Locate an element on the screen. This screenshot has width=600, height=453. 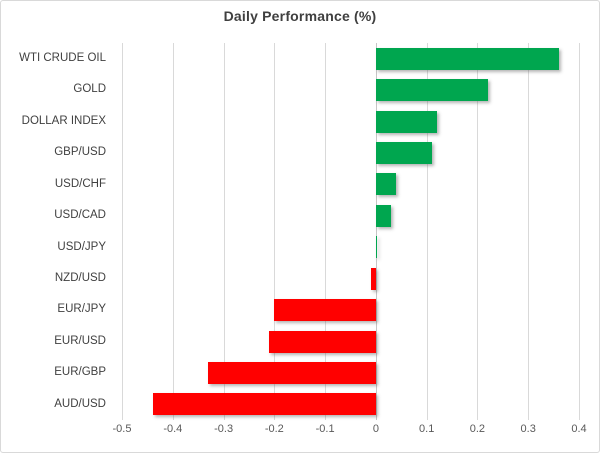
bar-eur-gbp is located at coordinates (292, 372).